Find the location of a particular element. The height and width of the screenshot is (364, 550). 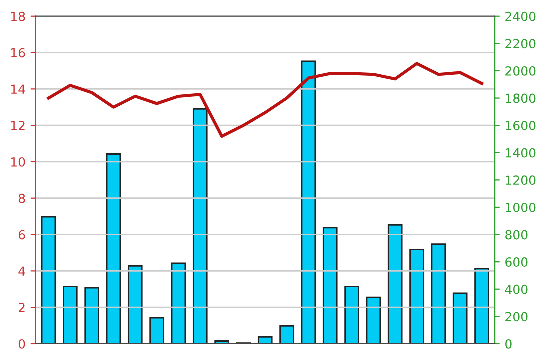

y2-tick-label: 1000 is located at coordinates (521, 207).